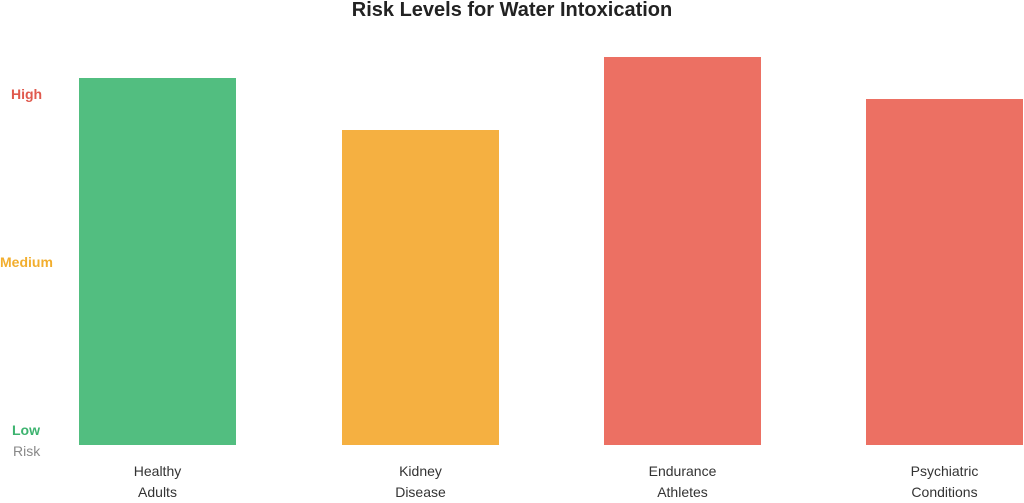 The height and width of the screenshot is (503, 1024). Describe the element at coordinates (934, 492) in the screenshot. I see `x-label-line2: Conditions` at that location.